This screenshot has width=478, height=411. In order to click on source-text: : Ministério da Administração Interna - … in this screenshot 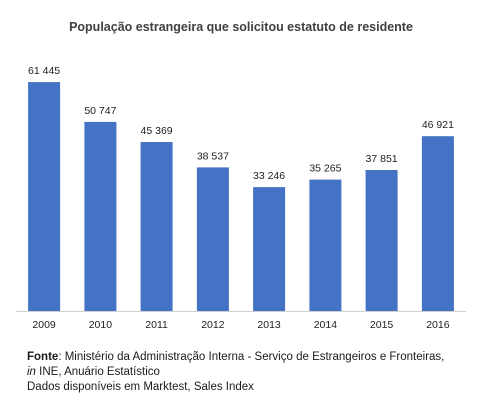, I will do `click(251, 357)`.